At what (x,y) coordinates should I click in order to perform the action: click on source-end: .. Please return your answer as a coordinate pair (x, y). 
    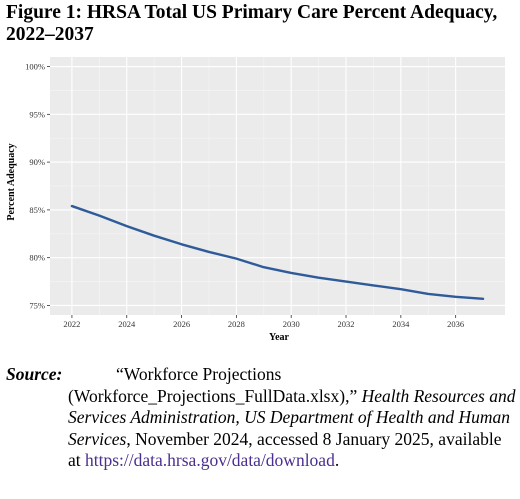
    Looking at the image, I should click on (337, 460).